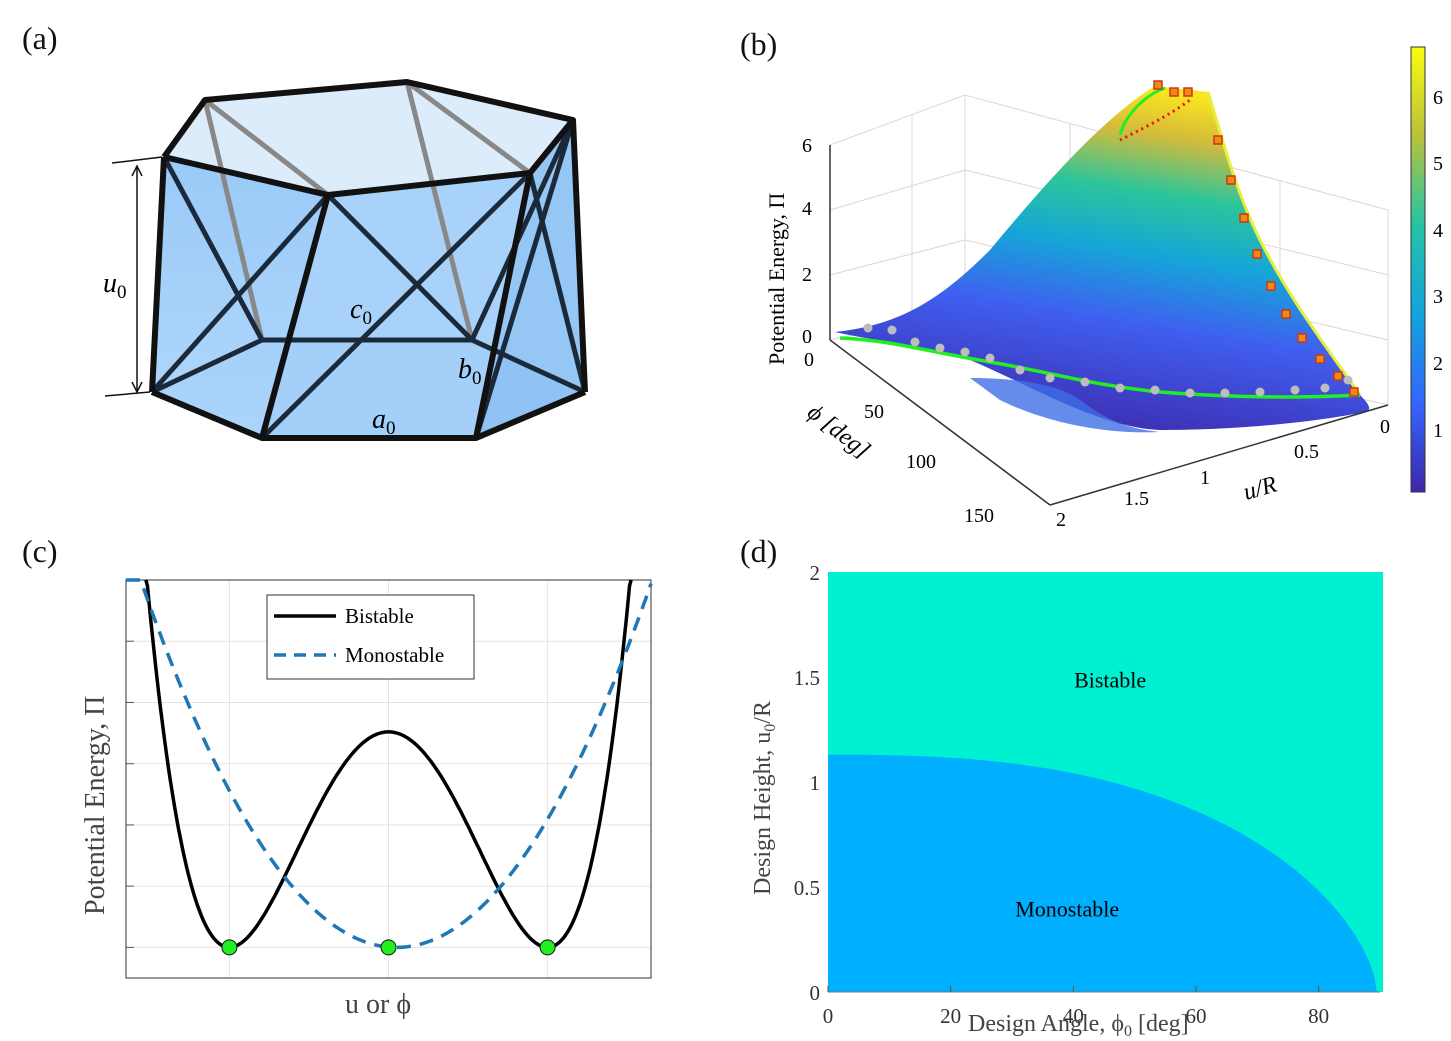  What do you see at coordinates (759, 44) in the screenshot?
I see `panel-b-label: (b)` at bounding box center [759, 44].